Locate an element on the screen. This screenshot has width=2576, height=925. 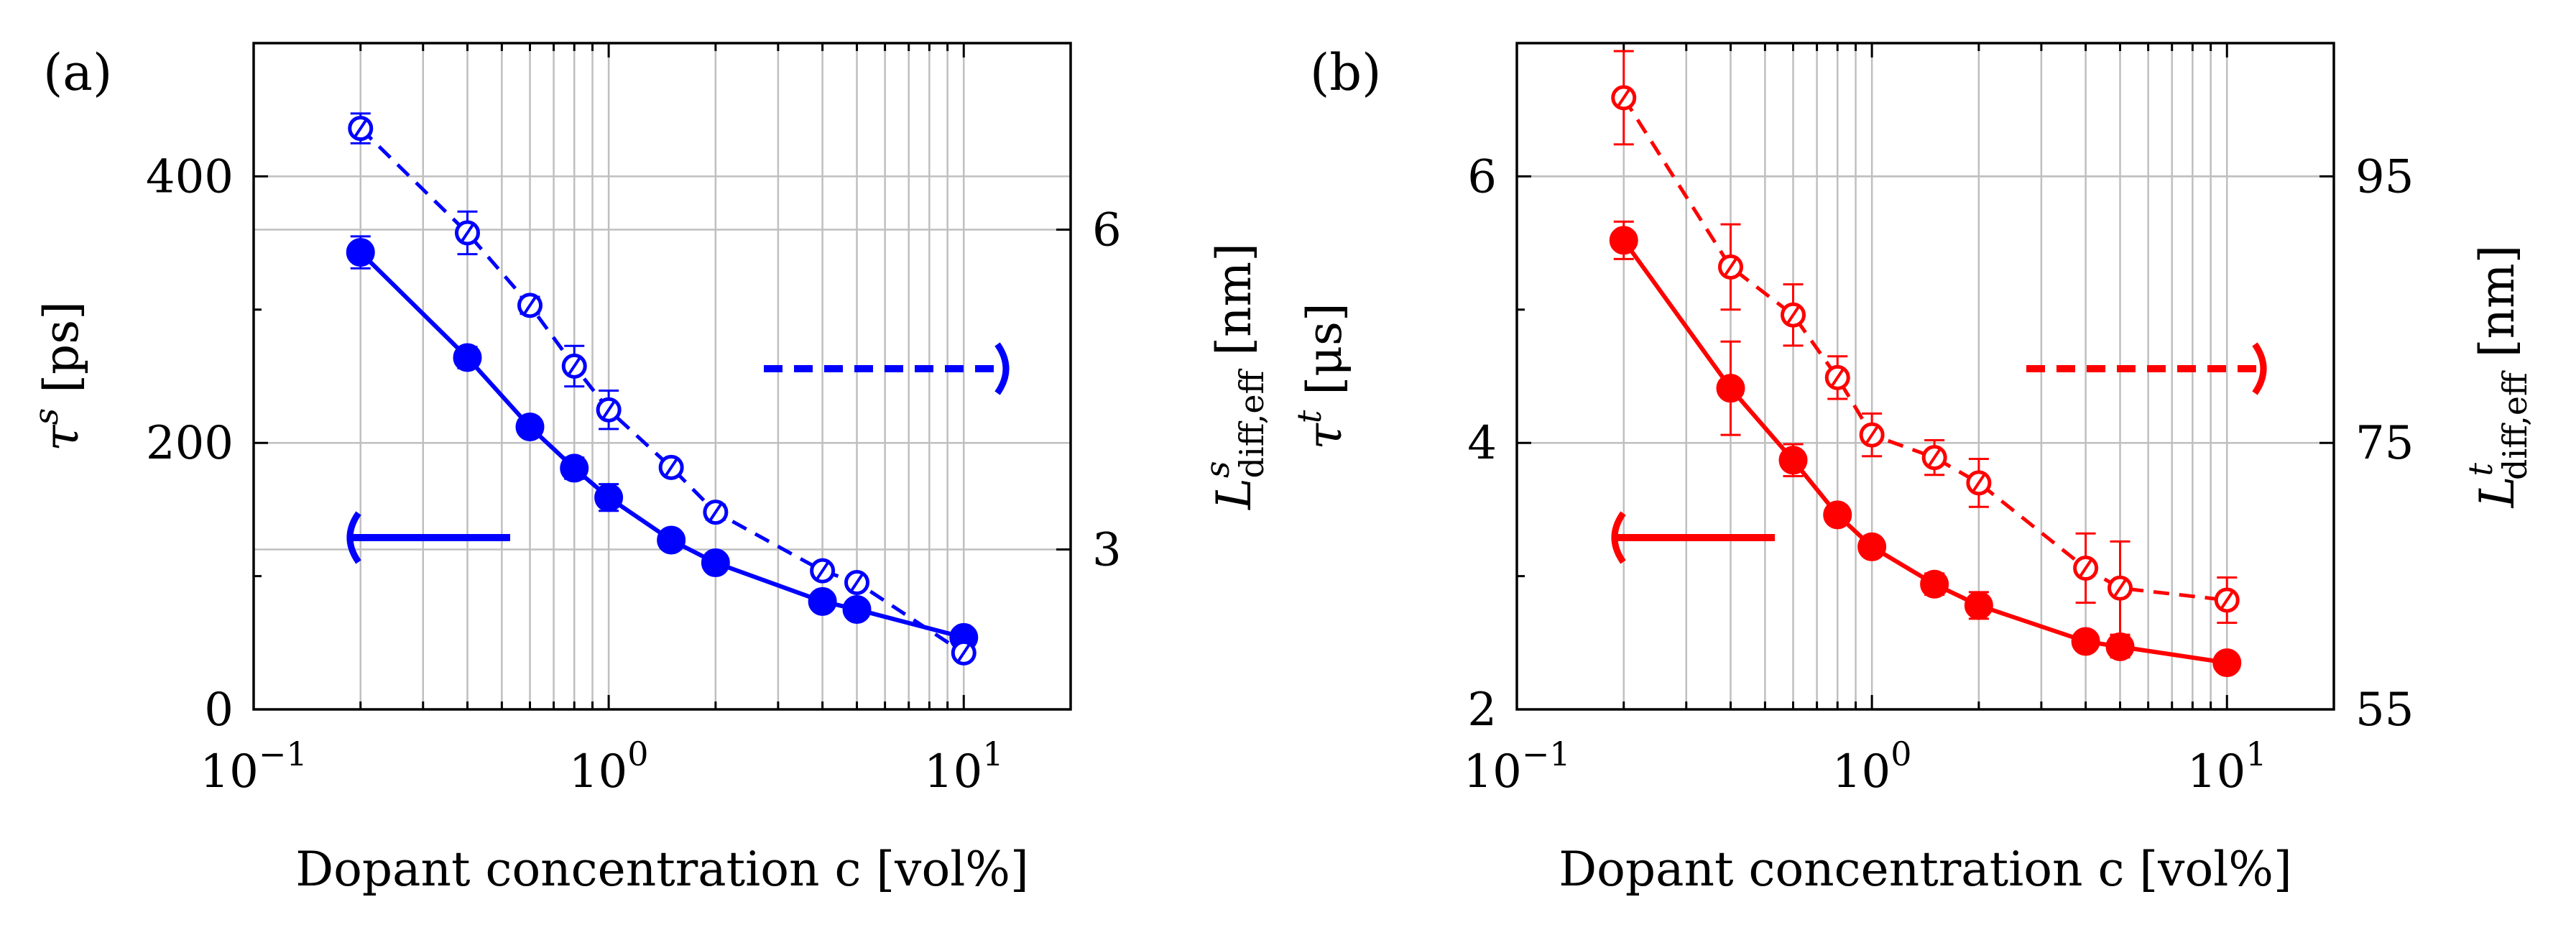
y-tick-label-right: 55 is located at coordinates (2384, 711).